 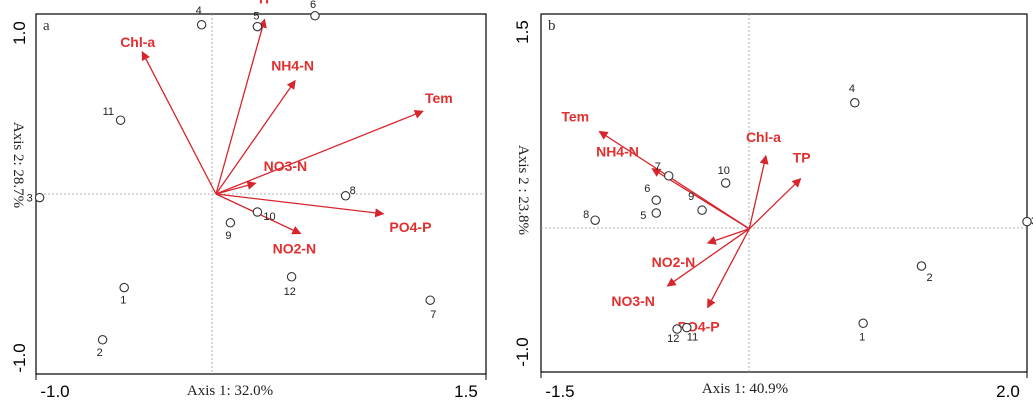 What do you see at coordinates (353, 191) in the screenshot?
I see `panel-a-point-label-8: 8` at bounding box center [353, 191].